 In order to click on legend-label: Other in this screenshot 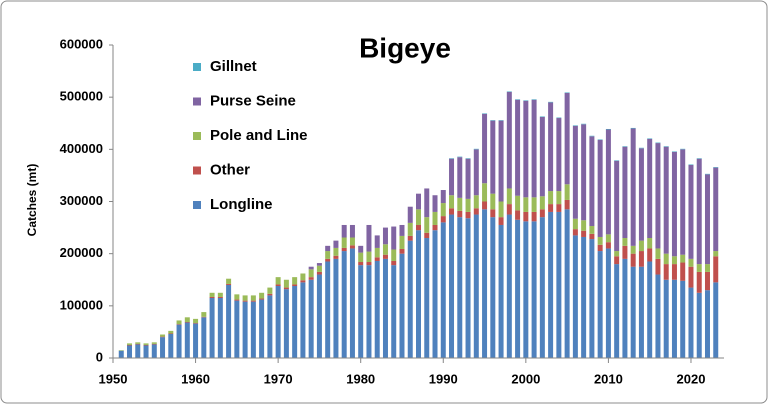, I will do `click(230, 169)`.